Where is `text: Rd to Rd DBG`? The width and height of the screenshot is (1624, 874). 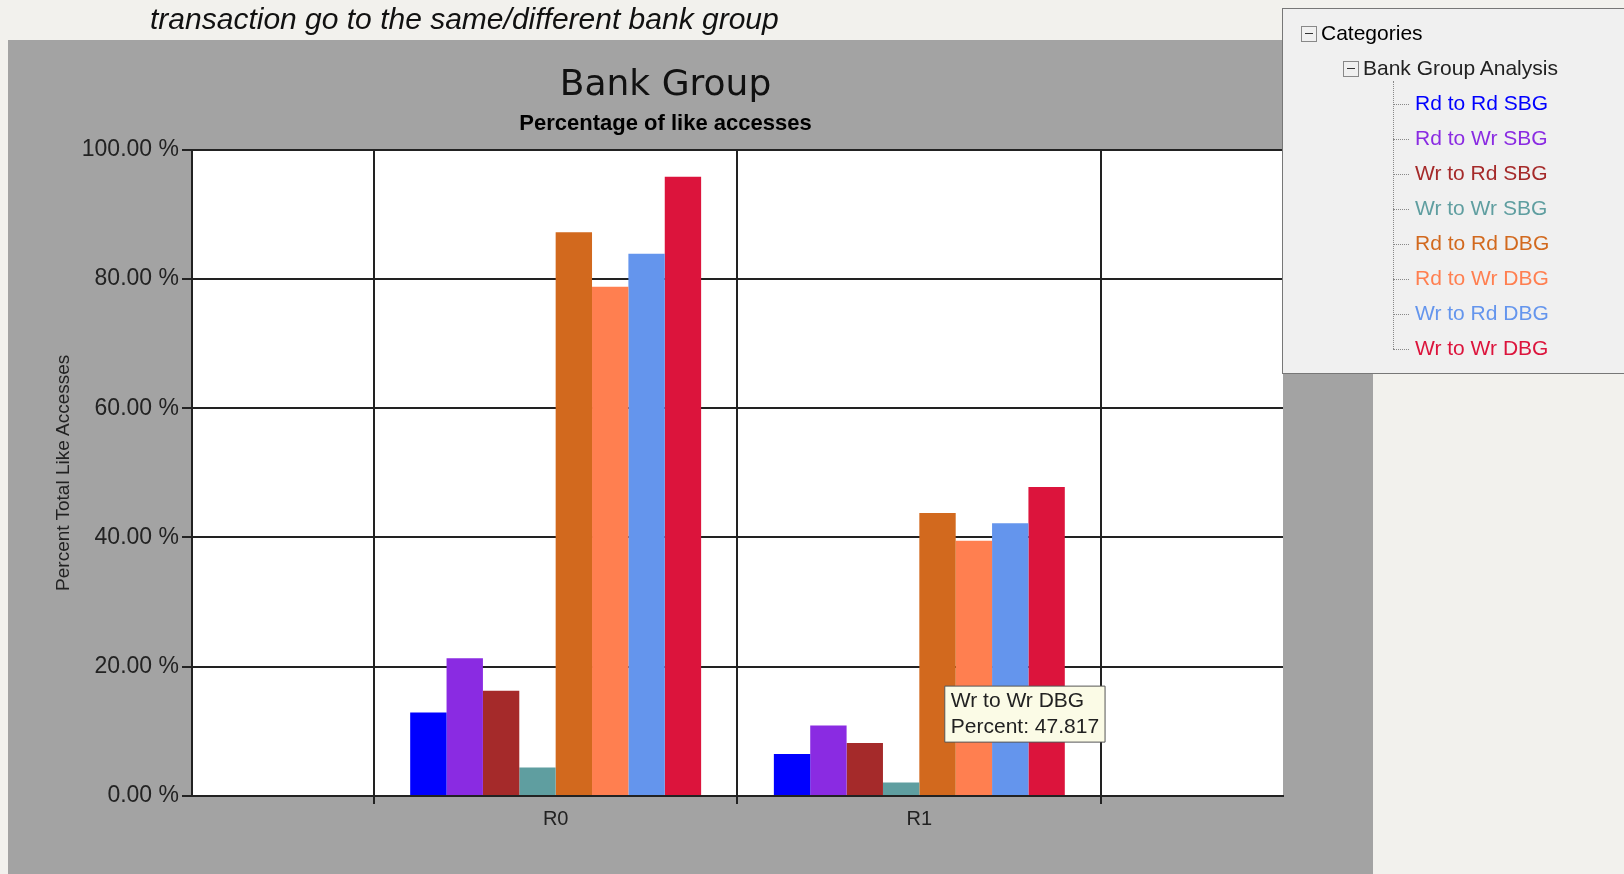 text: Rd to Rd DBG is located at coordinates (1482, 242).